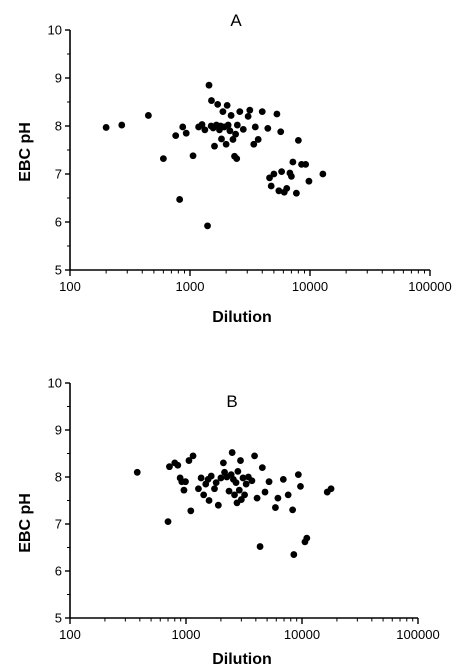 Image resolution: width=456 pixels, height=669 pixels. What do you see at coordinates (70, 634) in the screenshot?
I see `x-tick-label: 100` at bounding box center [70, 634].